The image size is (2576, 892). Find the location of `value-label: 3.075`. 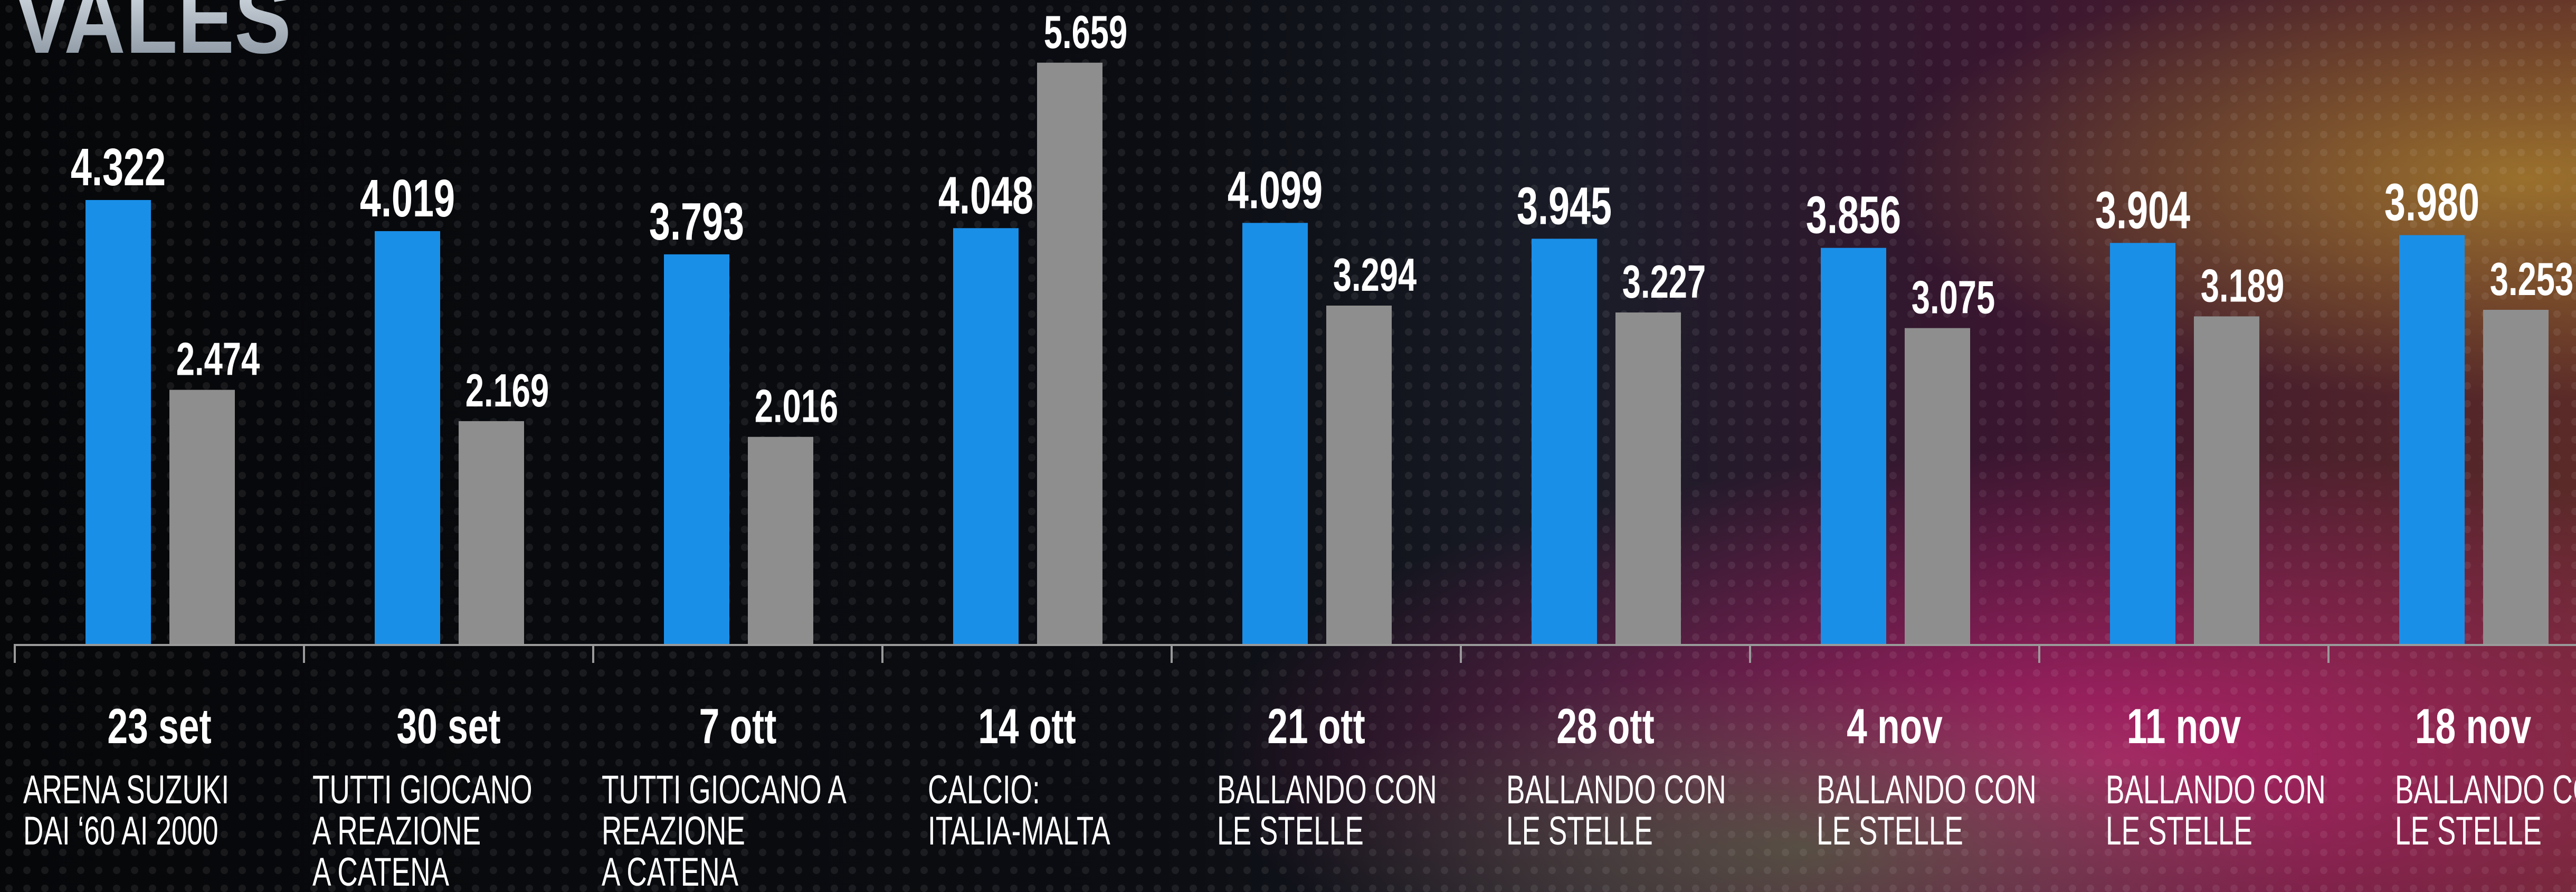

value-label: 3.075 is located at coordinates (1953, 298).